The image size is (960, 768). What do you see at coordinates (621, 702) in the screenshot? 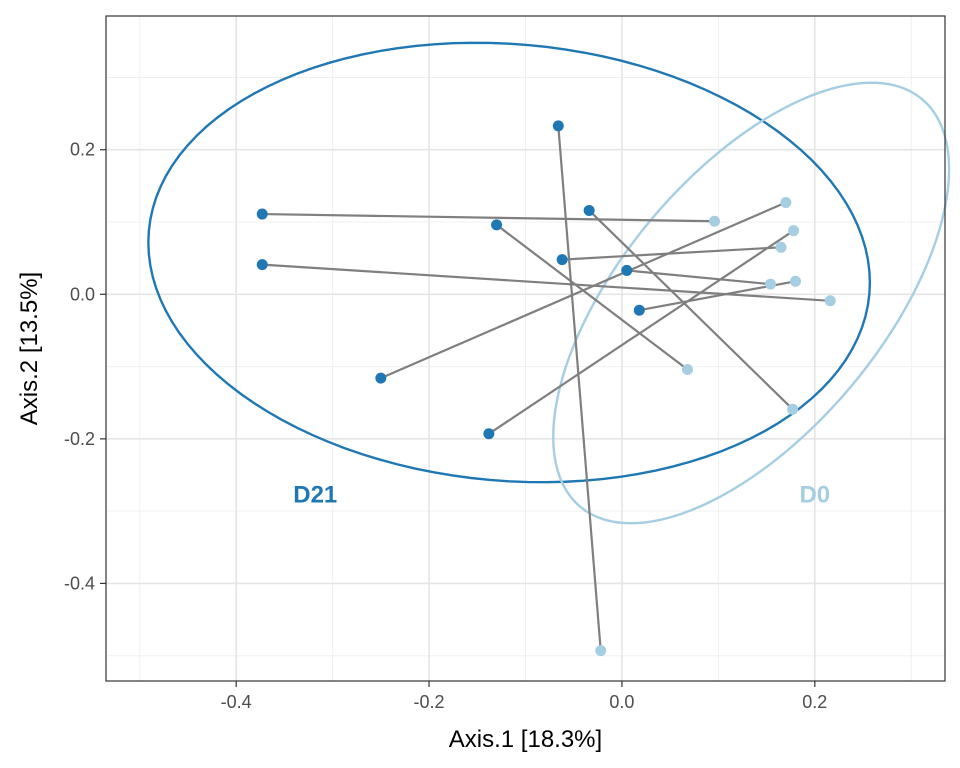
I see `x-tick-label: 0.0` at bounding box center [621, 702].